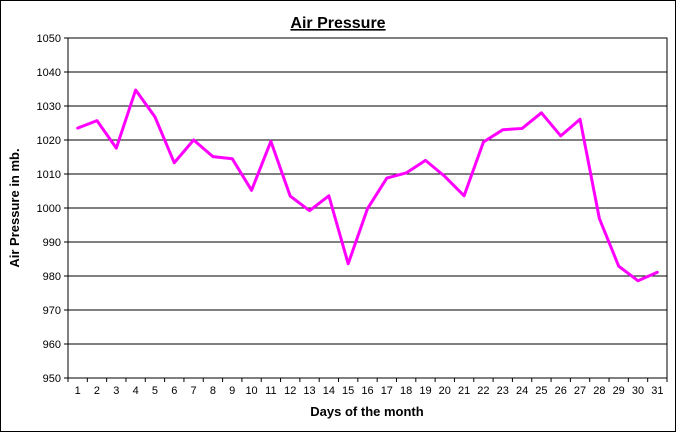 Image resolution: width=676 pixels, height=432 pixels. Describe the element at coordinates (49, 39) in the screenshot. I see `y-tick-label: 1050` at that location.